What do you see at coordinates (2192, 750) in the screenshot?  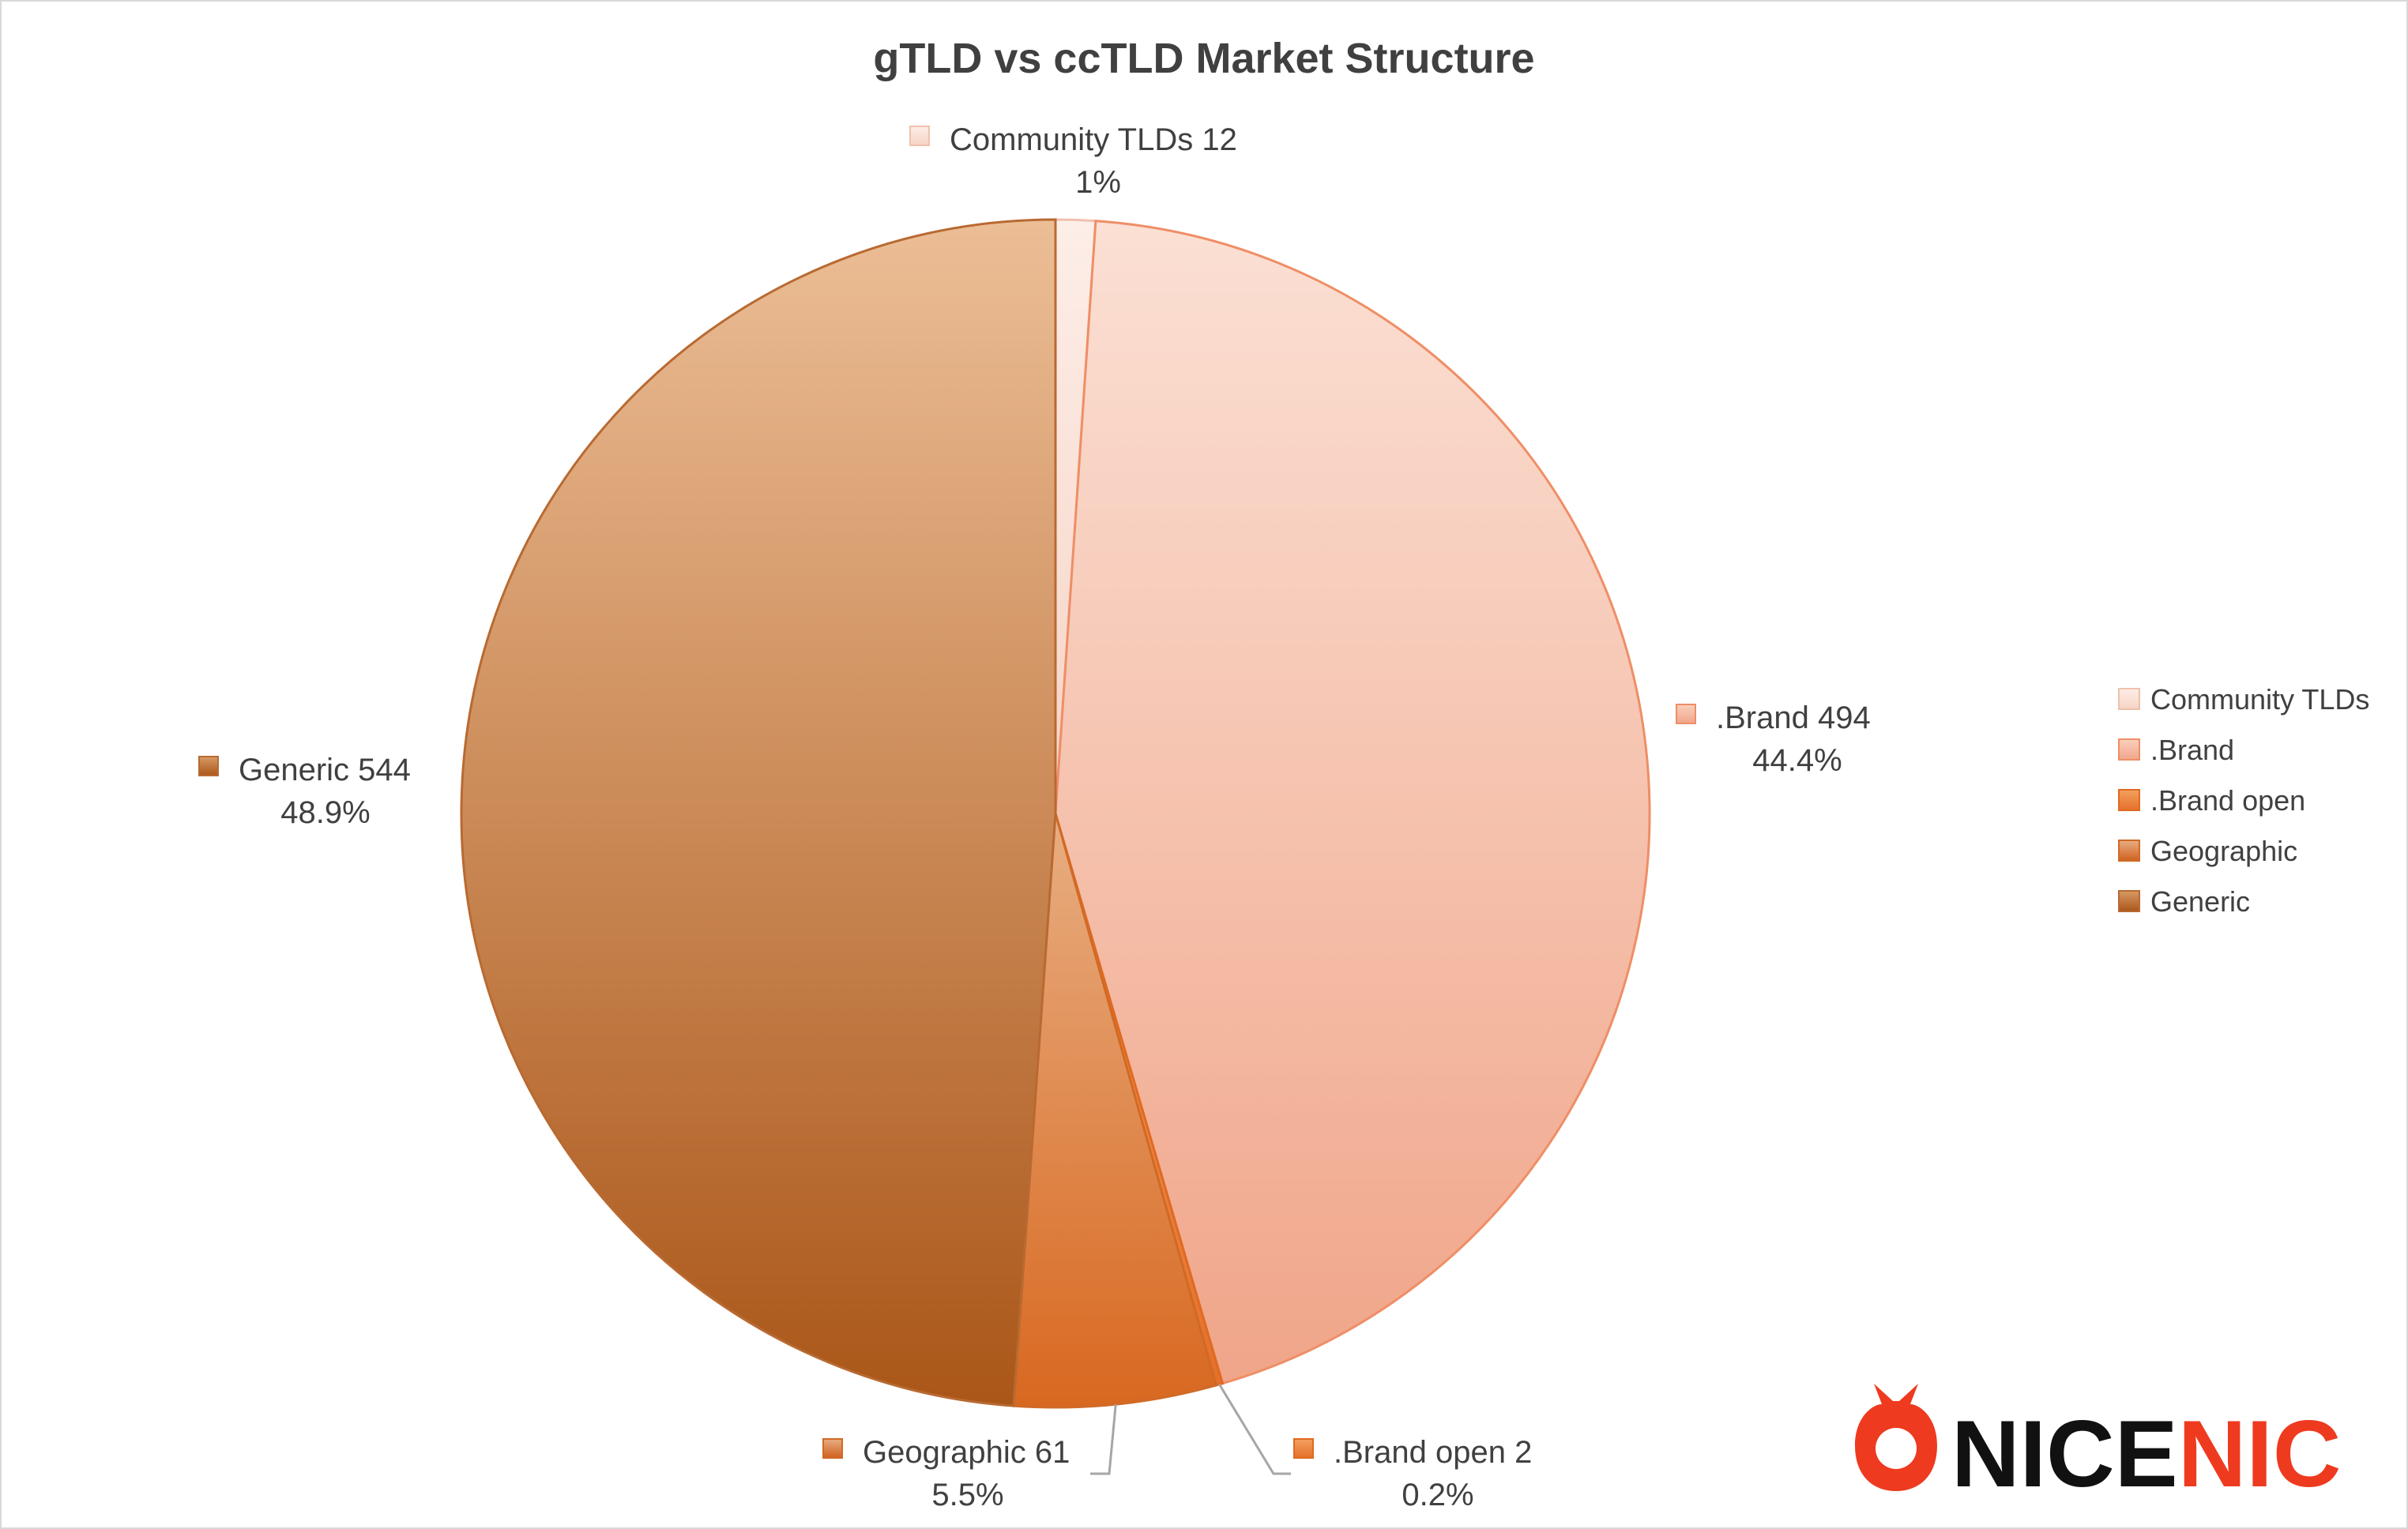 I see `legend-label-brand: .Brand` at bounding box center [2192, 750].